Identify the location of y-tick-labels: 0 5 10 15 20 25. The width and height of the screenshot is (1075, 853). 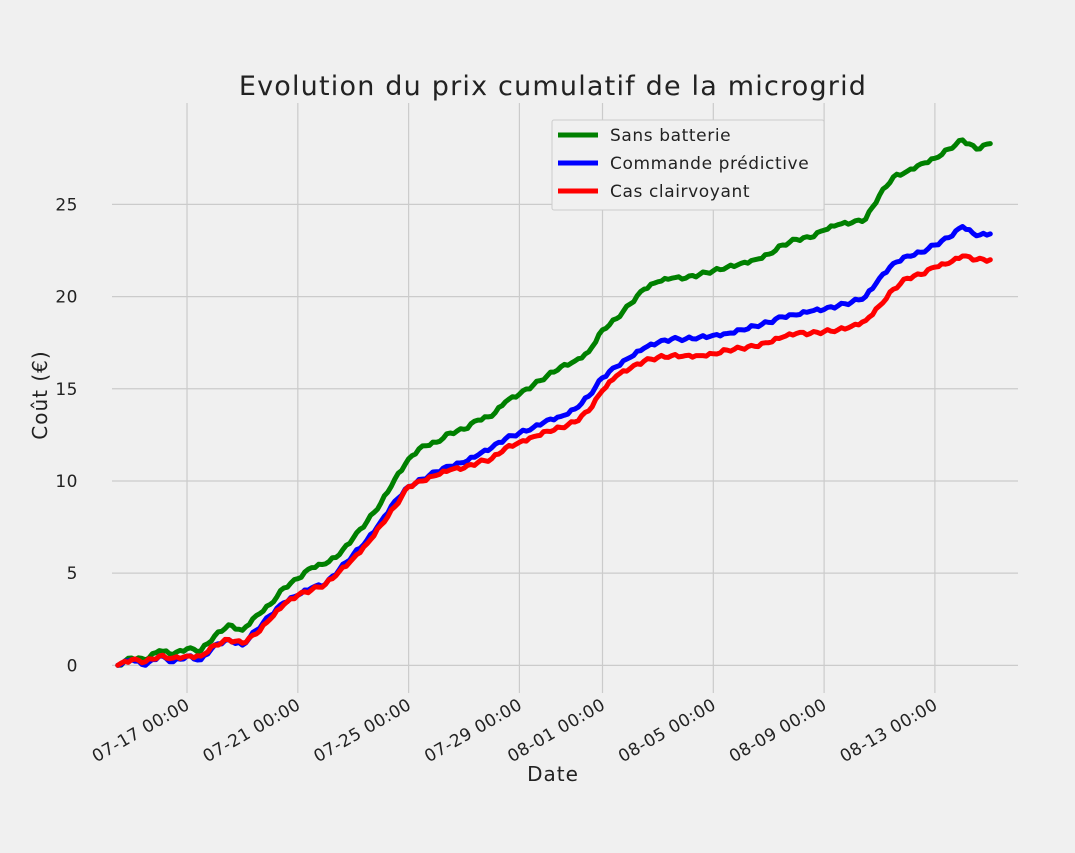
(66, 435).